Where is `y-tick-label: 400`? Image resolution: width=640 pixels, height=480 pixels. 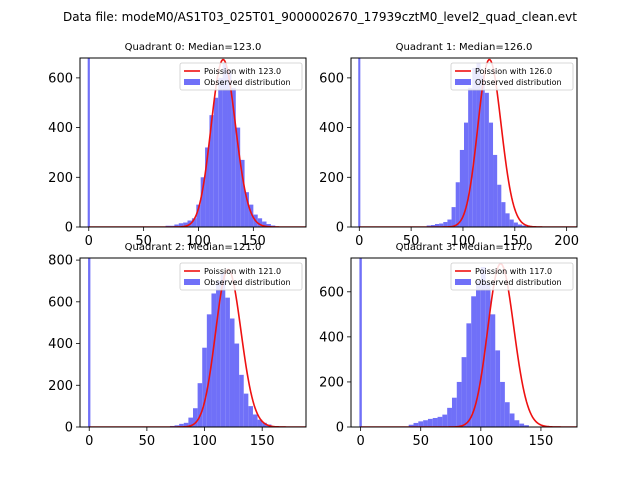
y-tick-label: 400 is located at coordinates (331, 337).